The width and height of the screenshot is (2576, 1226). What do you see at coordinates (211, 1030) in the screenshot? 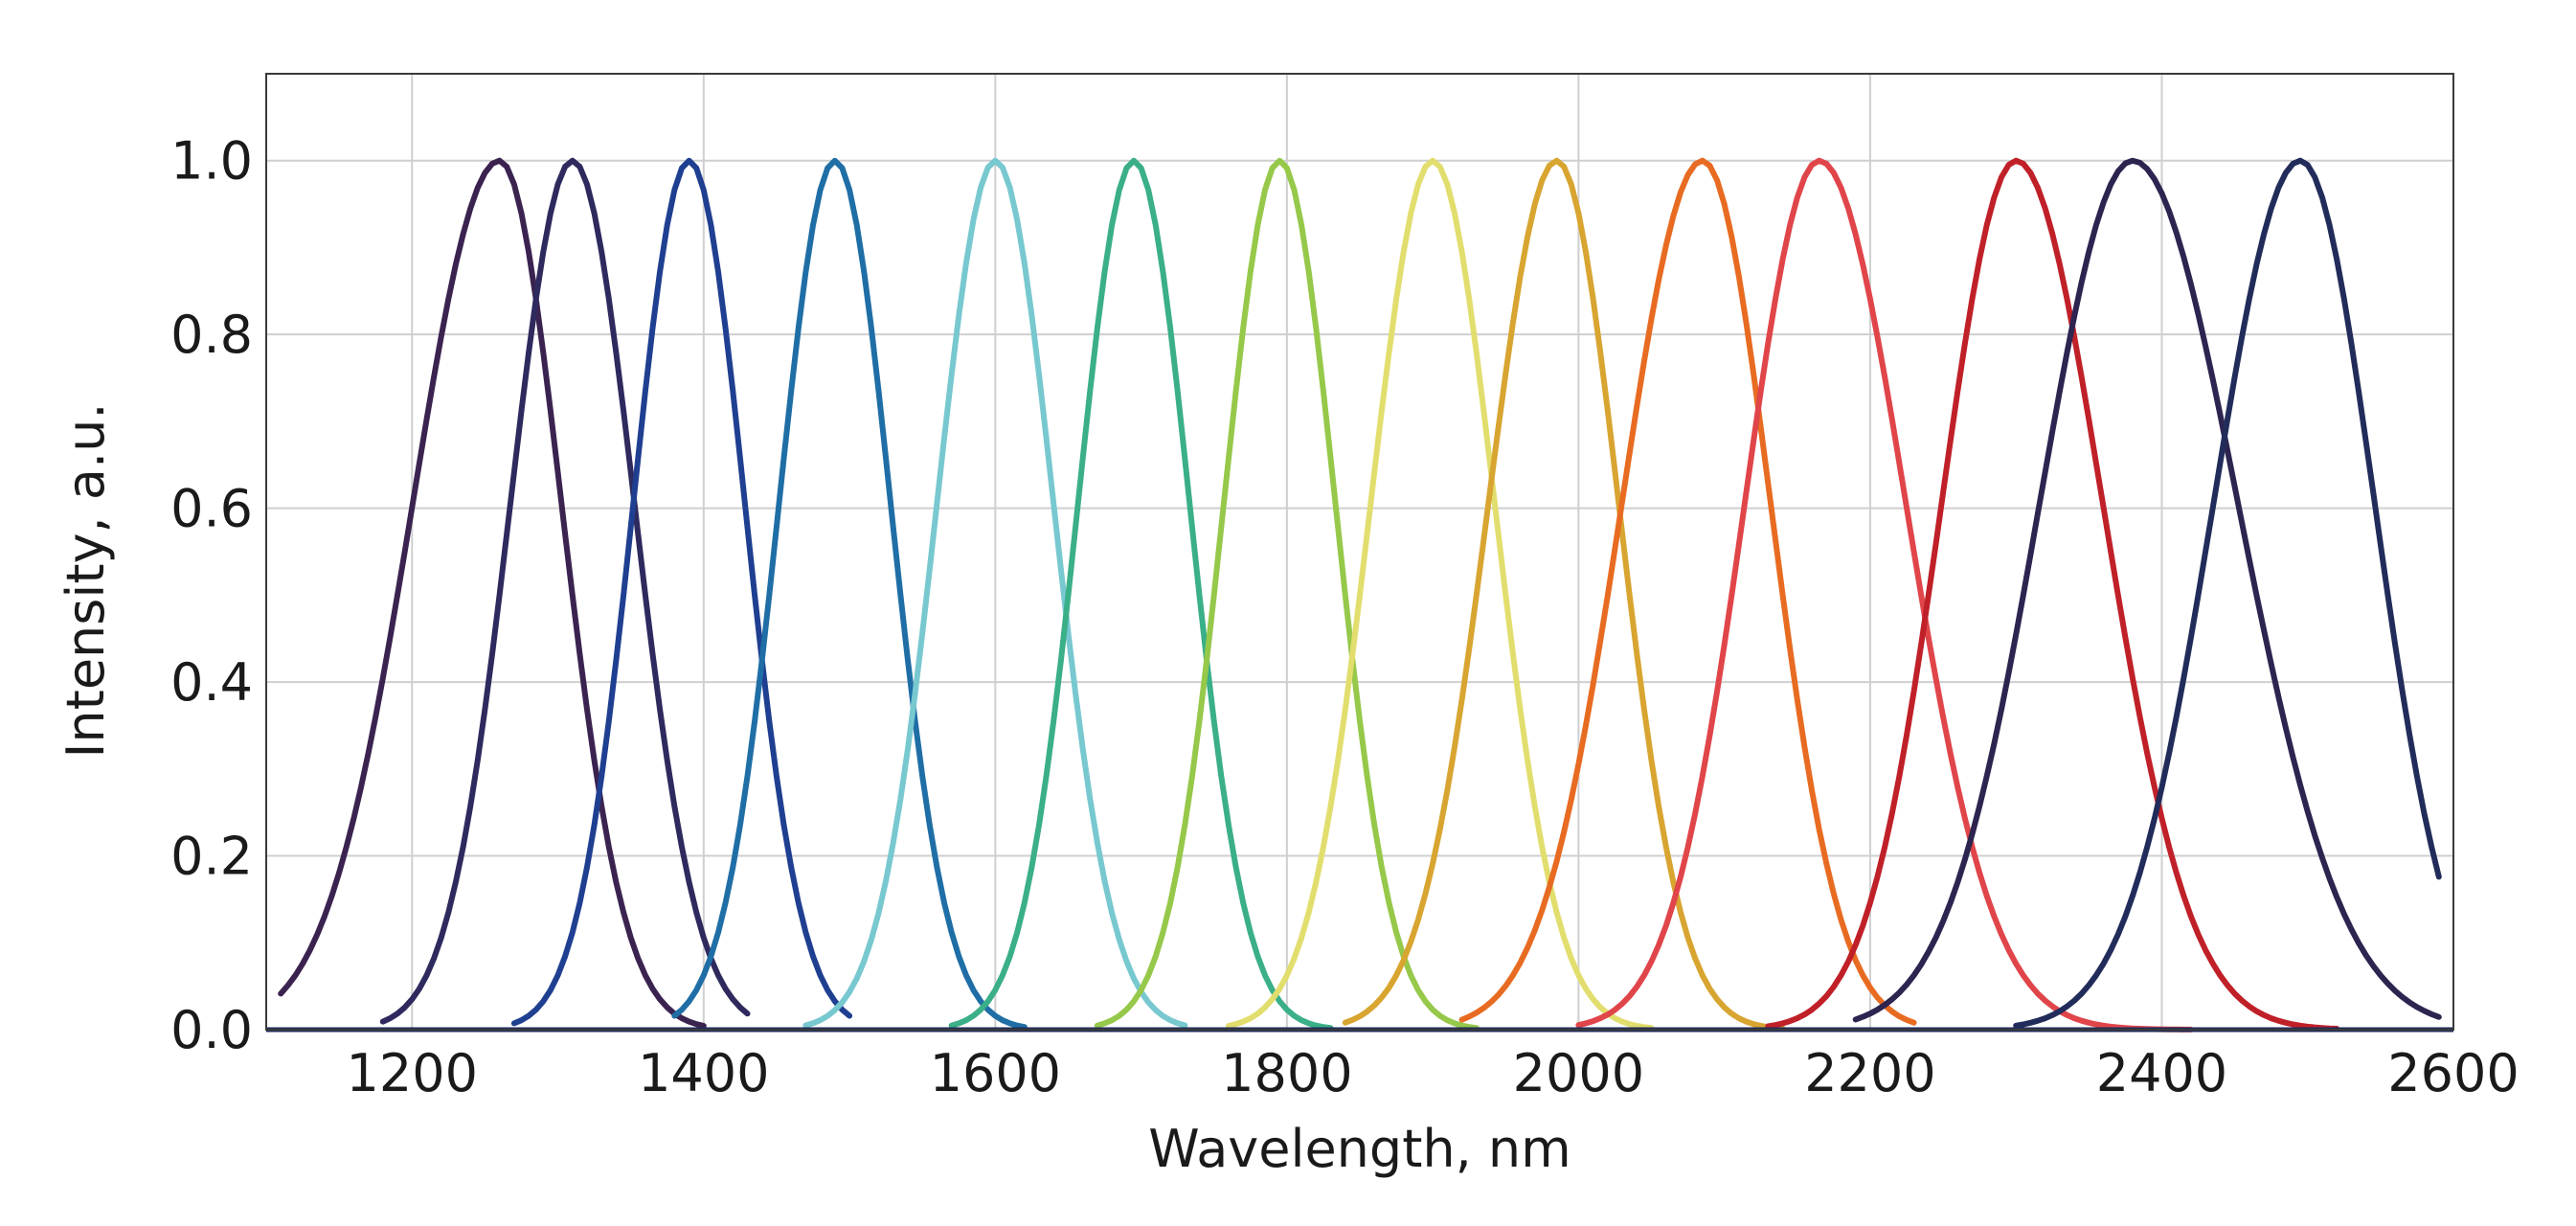
I see `y-tick-label: 0.0` at bounding box center [211, 1030].